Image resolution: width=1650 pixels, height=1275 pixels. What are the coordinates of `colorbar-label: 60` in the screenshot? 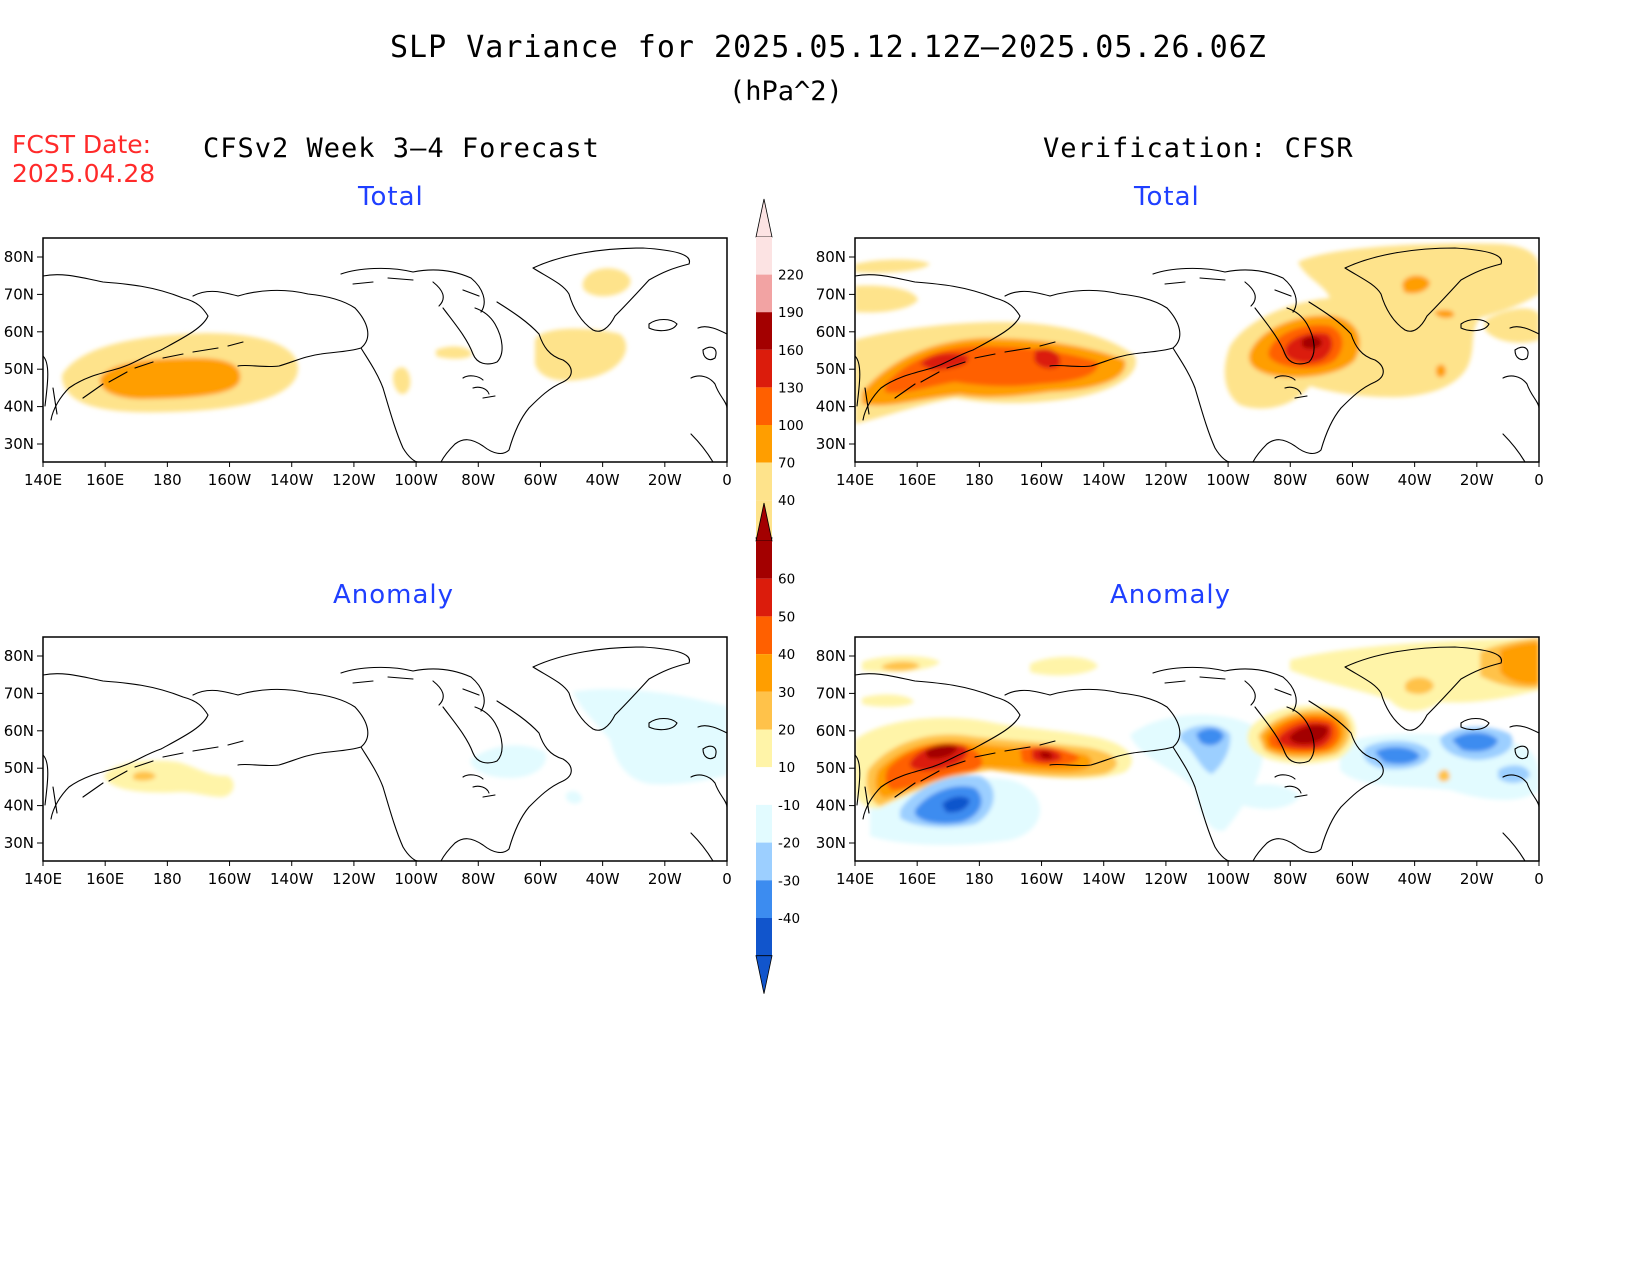 It's located at (786, 580).